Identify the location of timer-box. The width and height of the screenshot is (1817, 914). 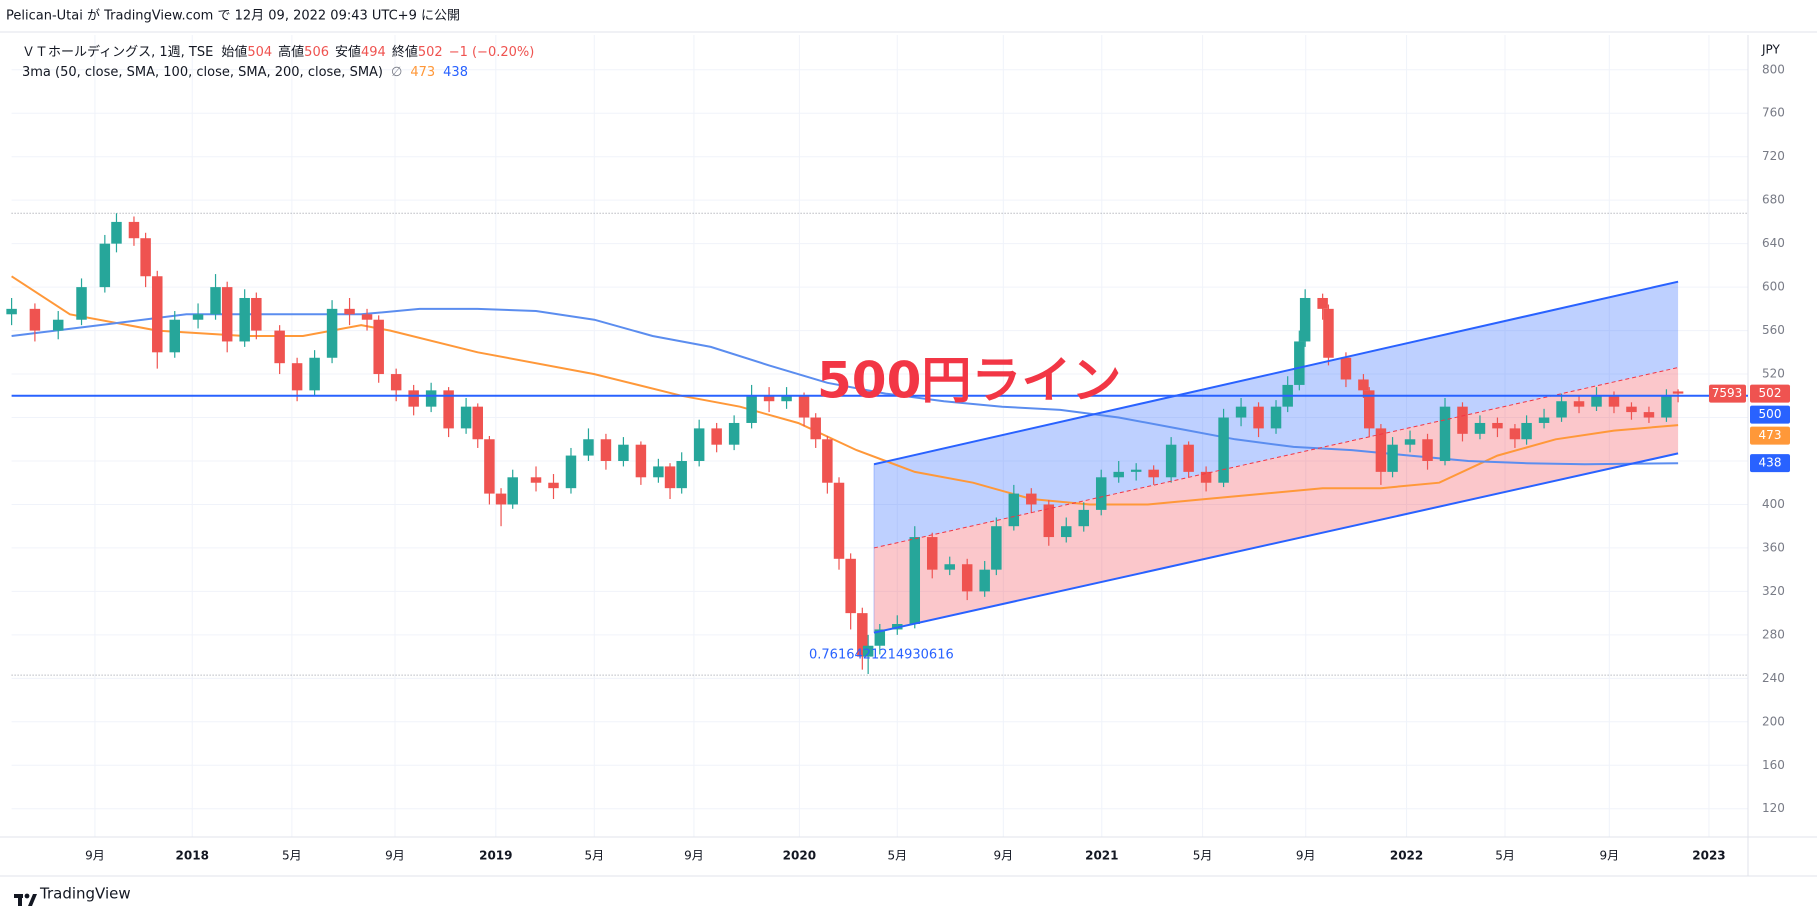
(1727, 393).